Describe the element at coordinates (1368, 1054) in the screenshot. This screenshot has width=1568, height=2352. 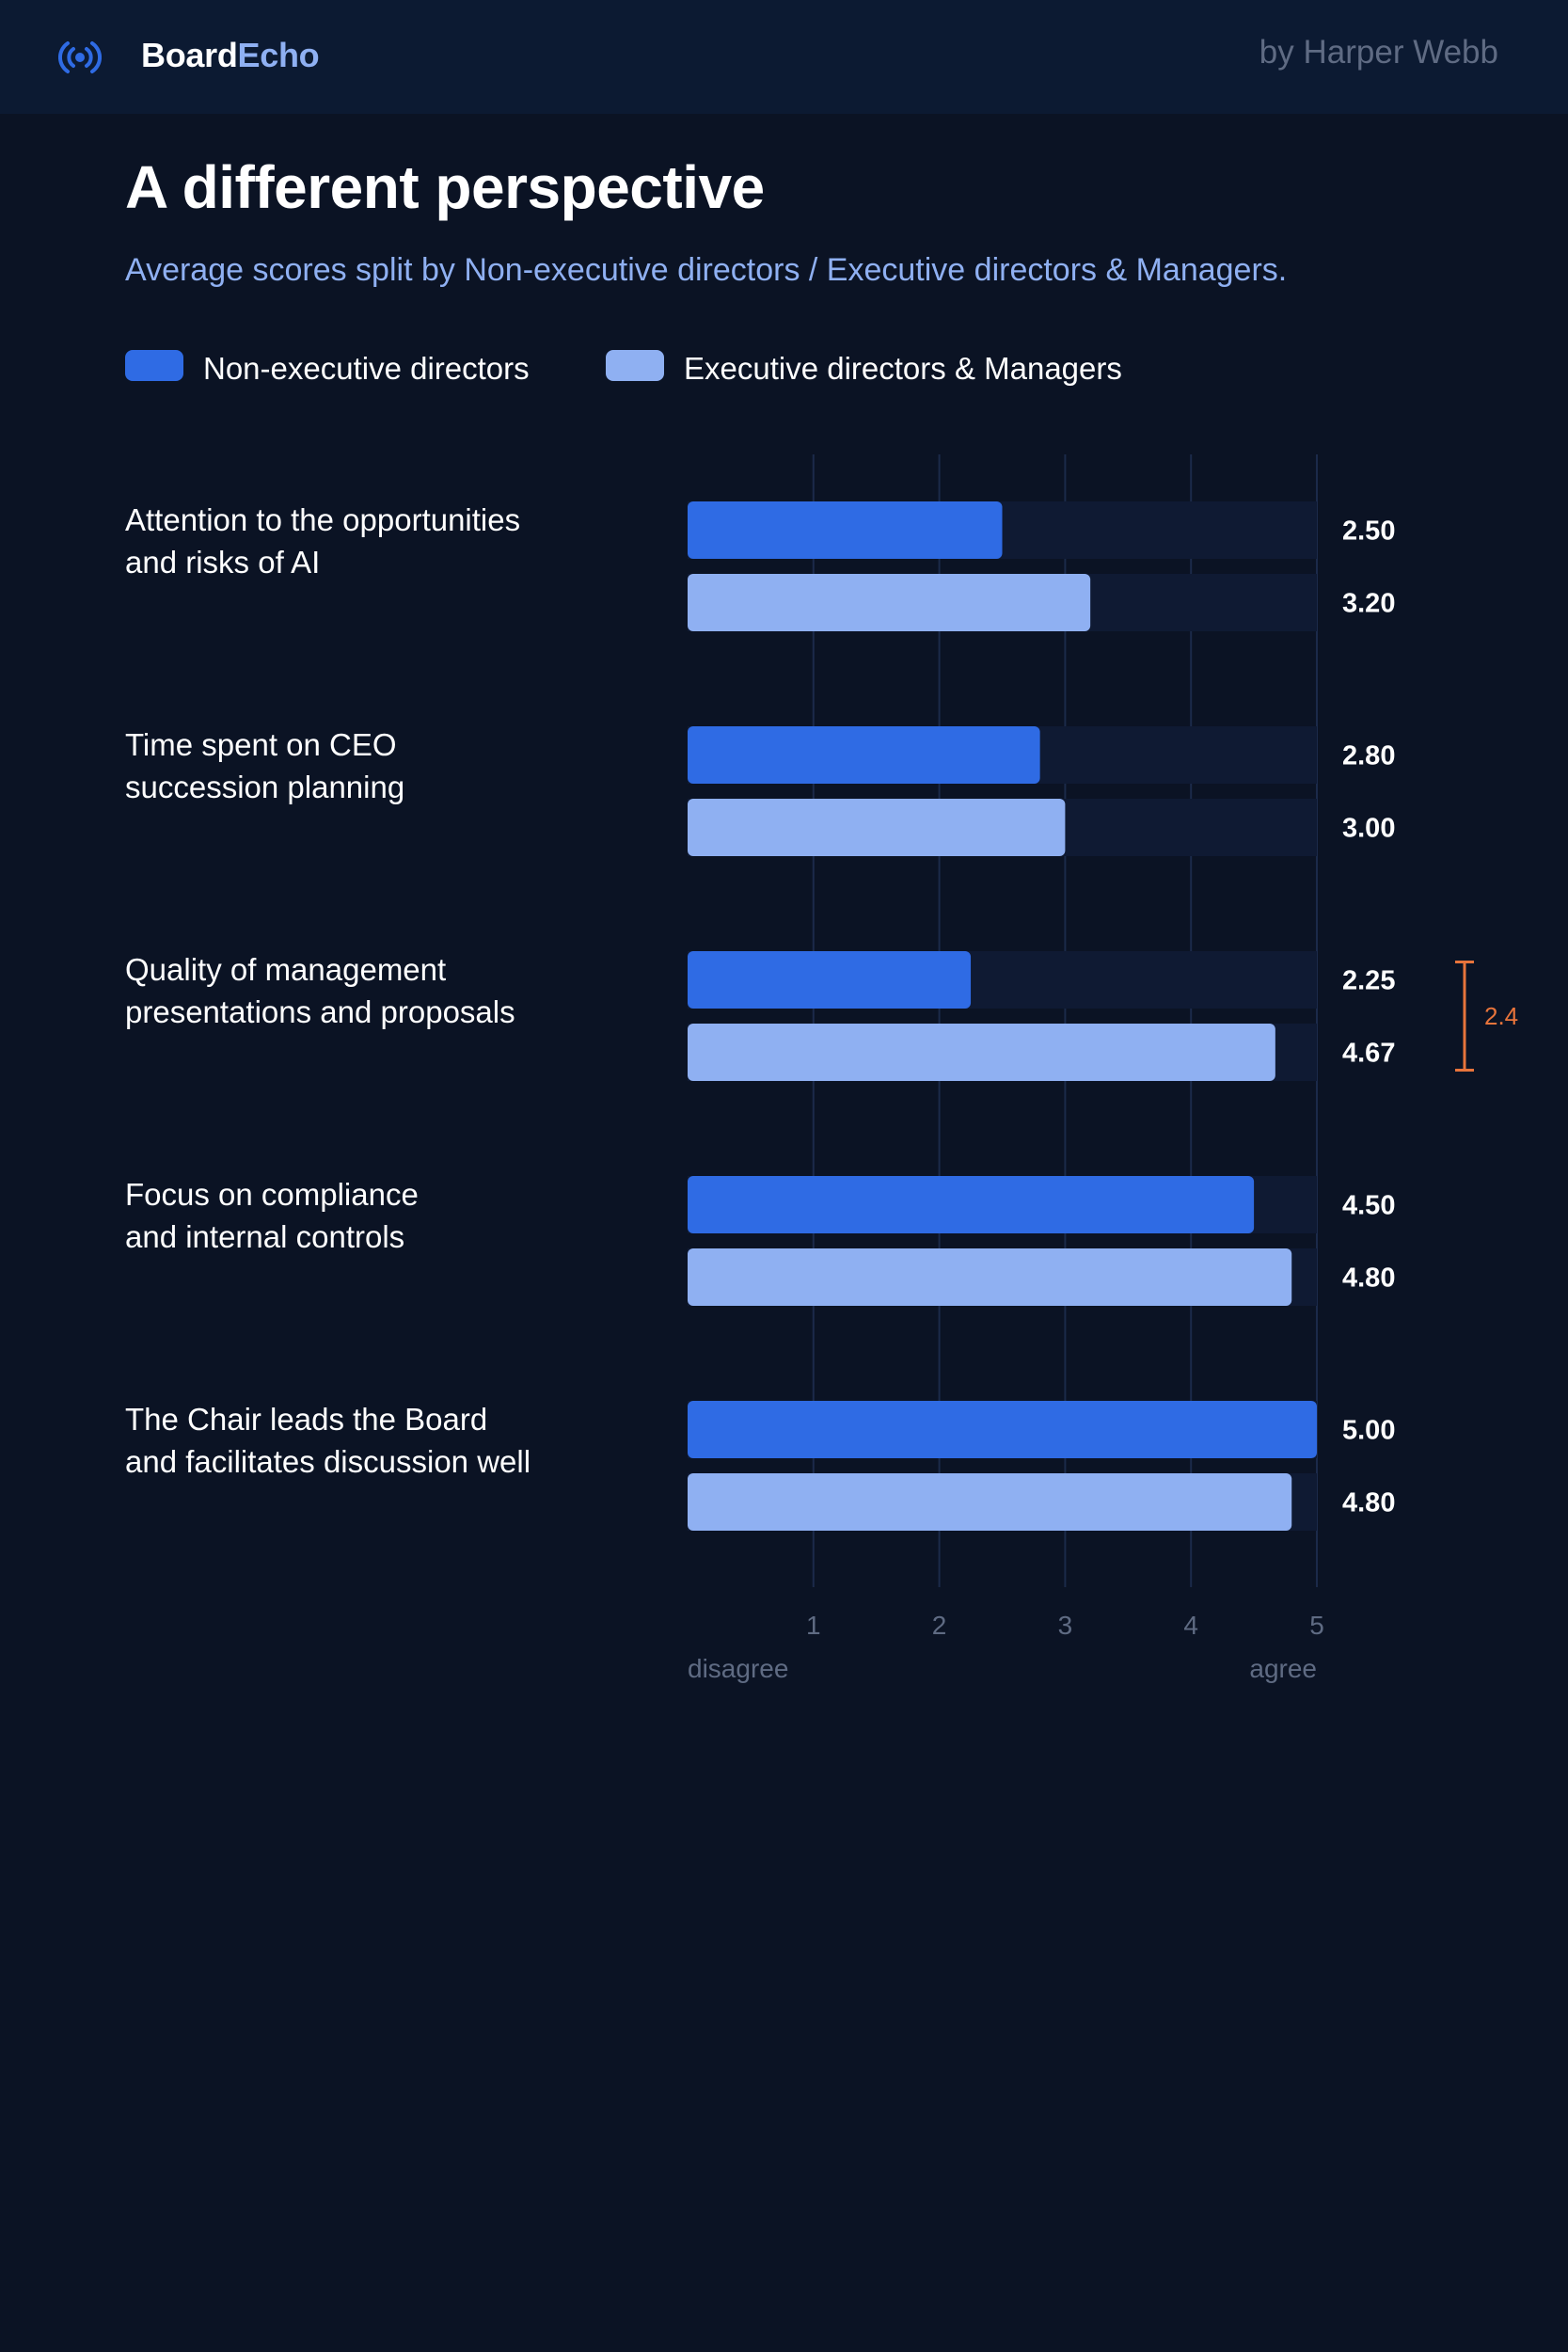
I see `data-label: 4.67` at that location.